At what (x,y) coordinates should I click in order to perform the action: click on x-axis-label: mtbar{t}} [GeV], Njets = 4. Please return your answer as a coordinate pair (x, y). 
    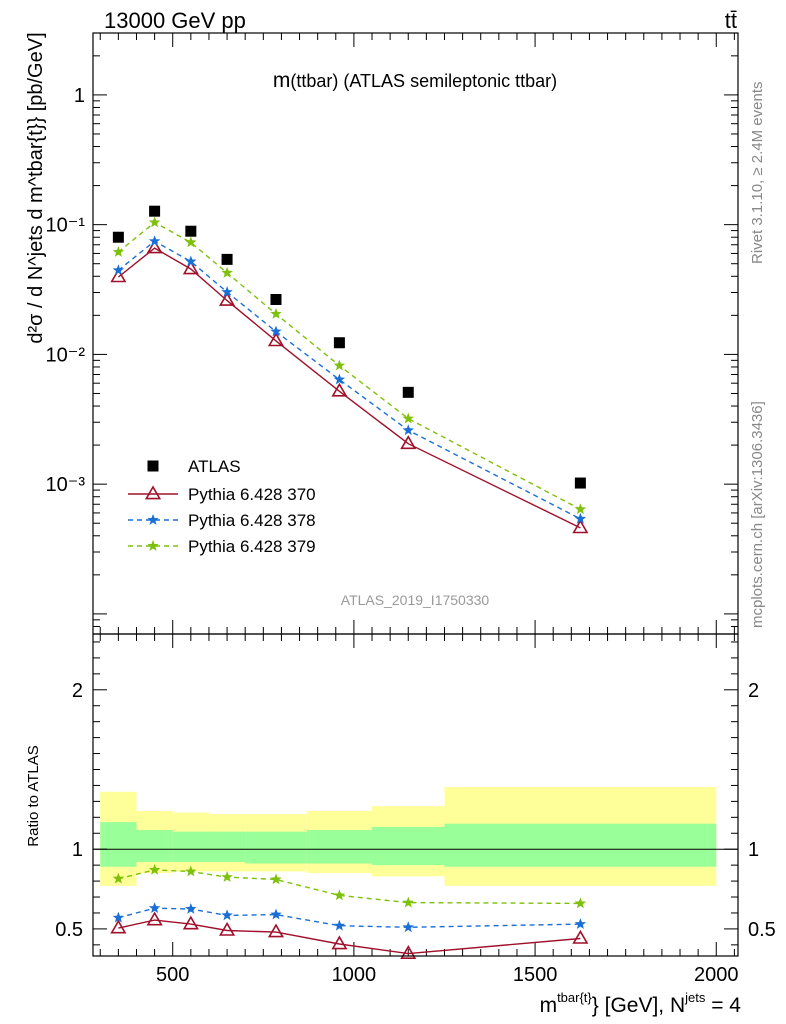
    Looking at the image, I should click on (641, 1003).